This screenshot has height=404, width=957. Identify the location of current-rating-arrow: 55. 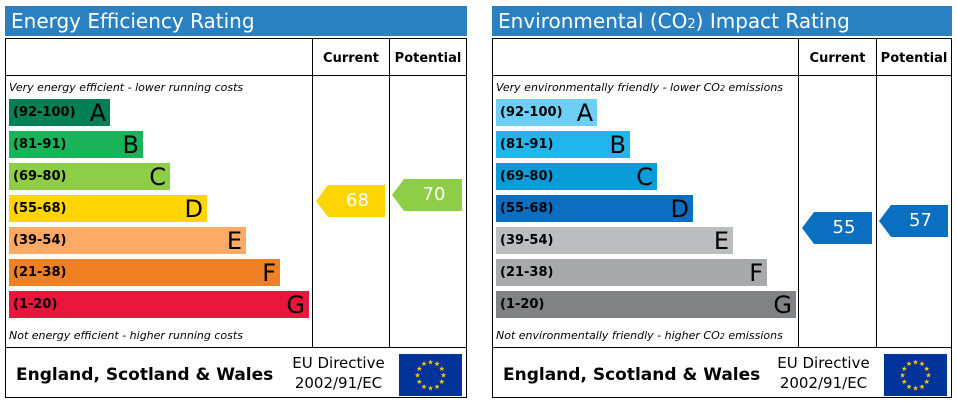
(837, 228).